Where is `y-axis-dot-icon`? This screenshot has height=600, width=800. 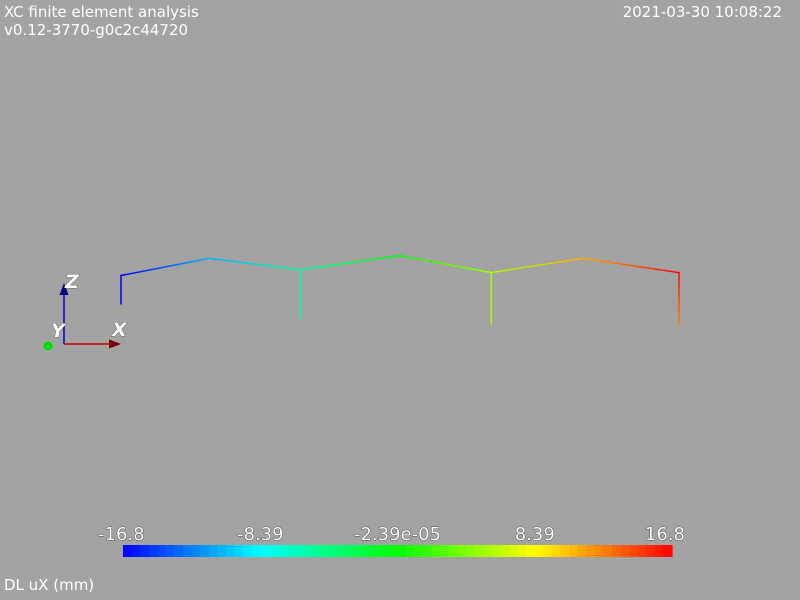
y-axis-dot-icon is located at coordinates (48, 346).